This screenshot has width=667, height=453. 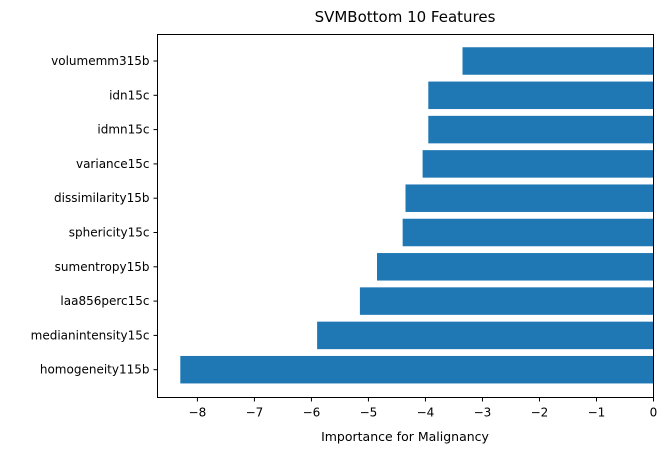 I want to click on bar-laa856perc15c, so click(x=506, y=301).